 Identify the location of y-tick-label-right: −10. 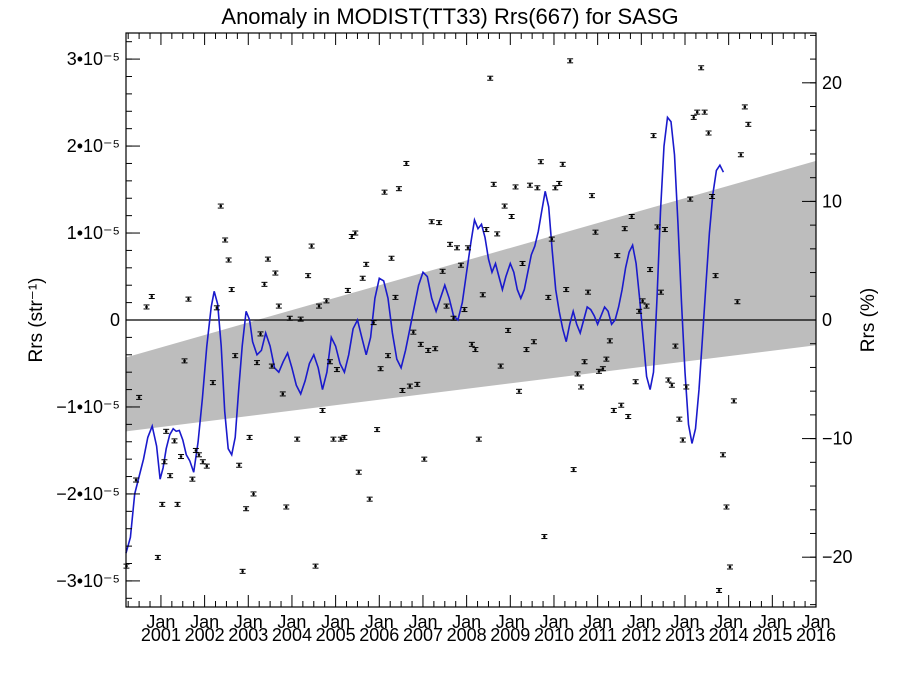
(837, 439).